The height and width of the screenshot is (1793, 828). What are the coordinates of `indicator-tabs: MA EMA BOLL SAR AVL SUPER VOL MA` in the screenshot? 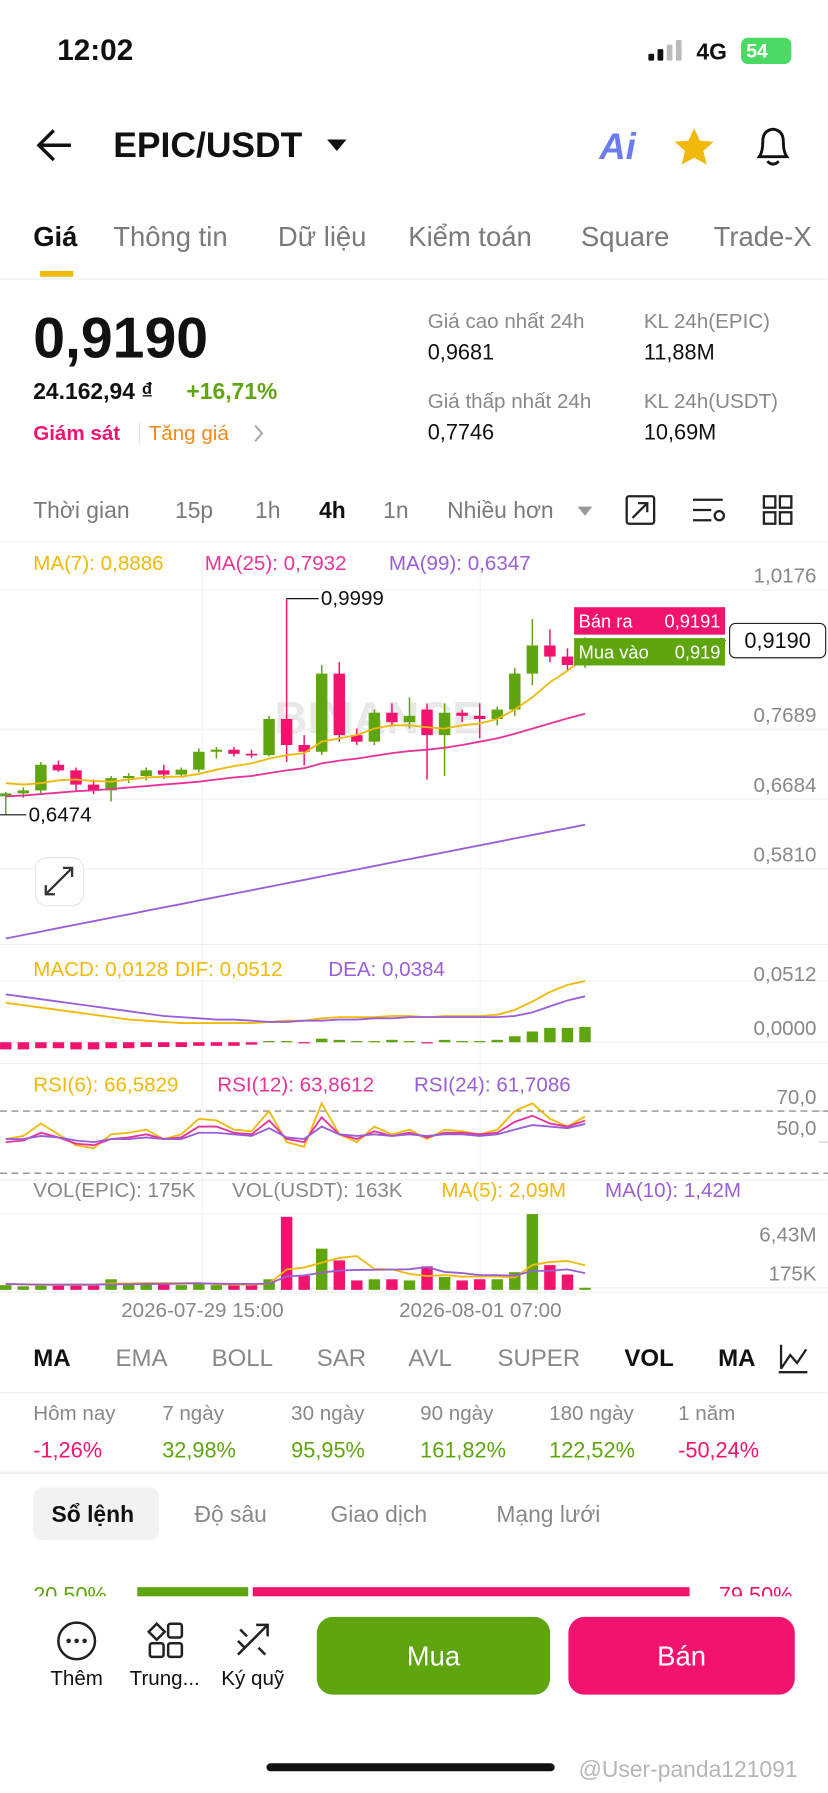 It's located at (394, 1358).